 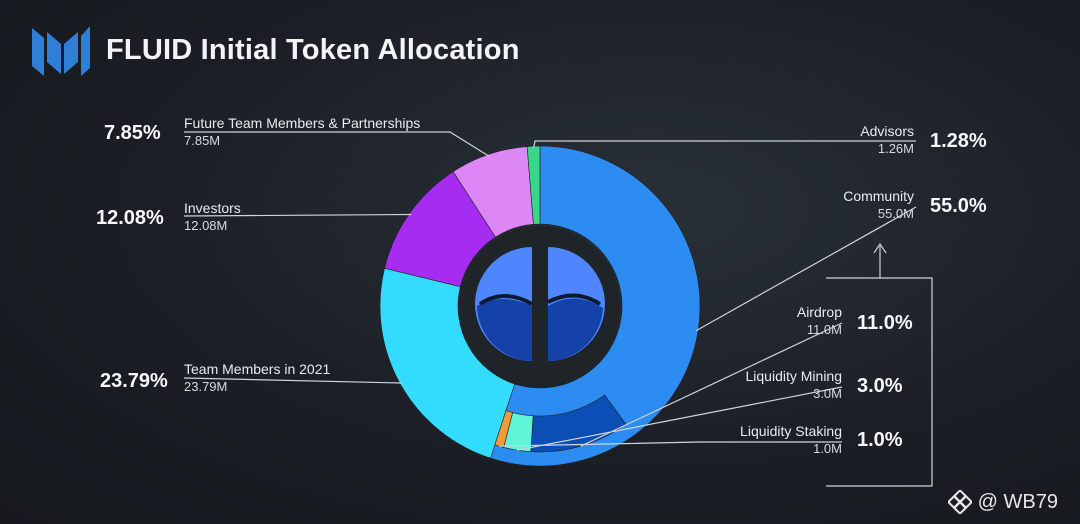 What do you see at coordinates (794, 376) in the screenshot?
I see `label-liquidity-mining-name: Liquidity Mining` at bounding box center [794, 376].